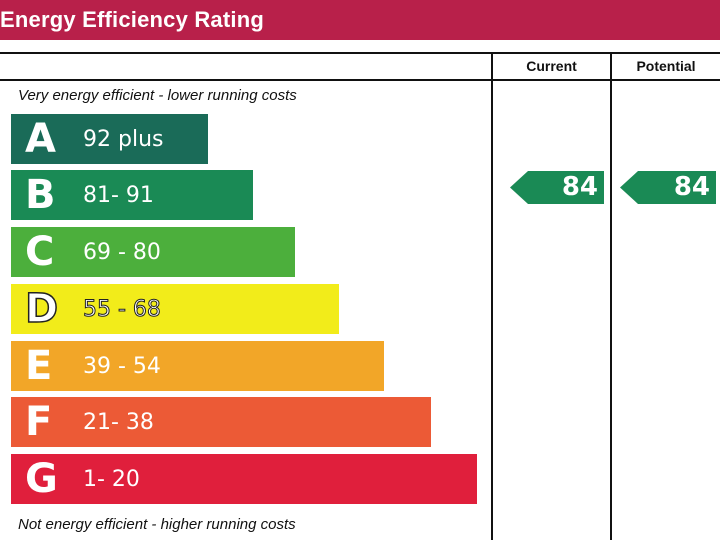 The image size is (720, 540). Describe the element at coordinates (122, 310) in the screenshot. I see `band-range: 55 - 68` at that location.